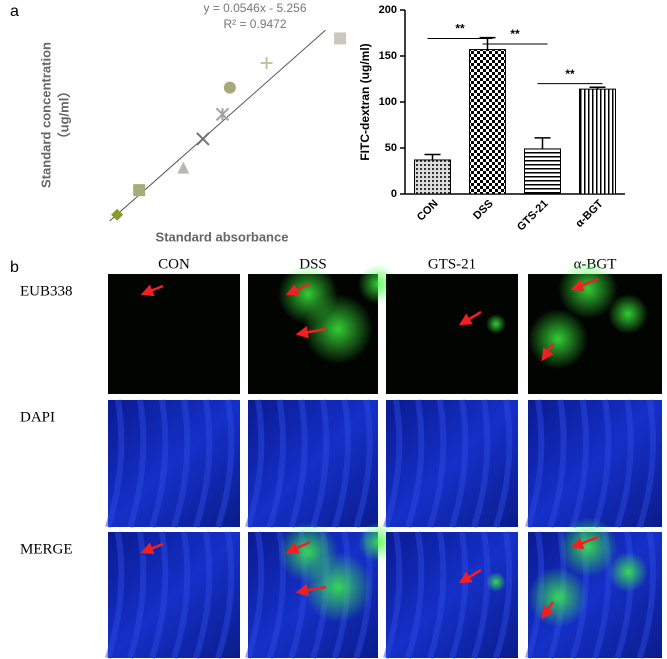  I want to click on y-tick-label: 200, so click(388, 10).